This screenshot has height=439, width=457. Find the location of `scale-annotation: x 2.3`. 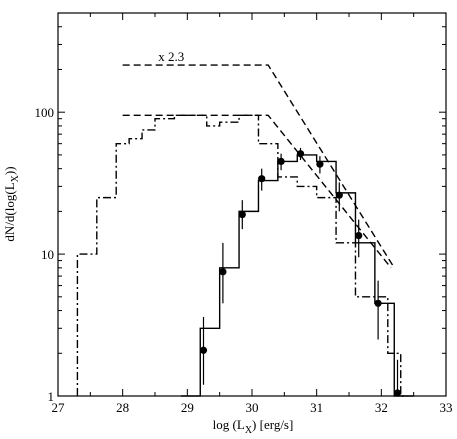

scale-annotation: x 2.3 is located at coordinates (171, 56).